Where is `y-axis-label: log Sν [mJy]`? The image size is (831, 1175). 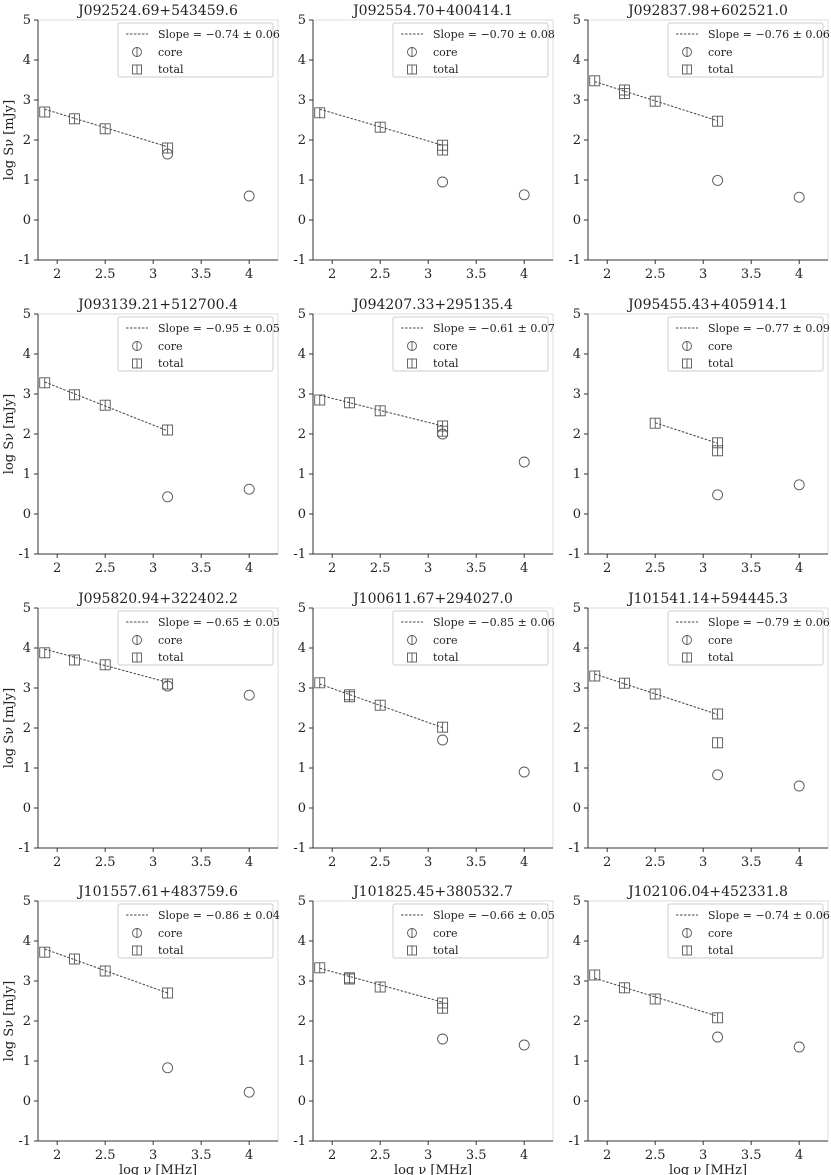
y-axis-label: log Sν [mJy] is located at coordinates (9, 1021).